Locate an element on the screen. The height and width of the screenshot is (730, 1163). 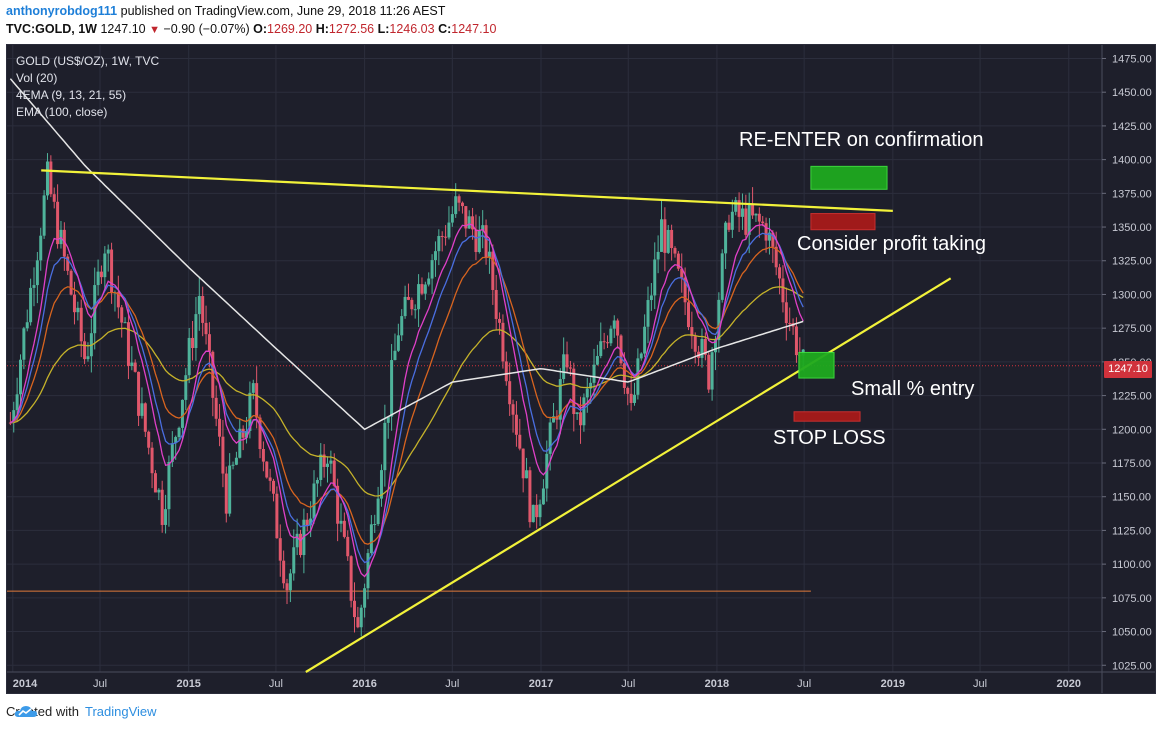
last-price: 1247.10 is located at coordinates (123, 29).